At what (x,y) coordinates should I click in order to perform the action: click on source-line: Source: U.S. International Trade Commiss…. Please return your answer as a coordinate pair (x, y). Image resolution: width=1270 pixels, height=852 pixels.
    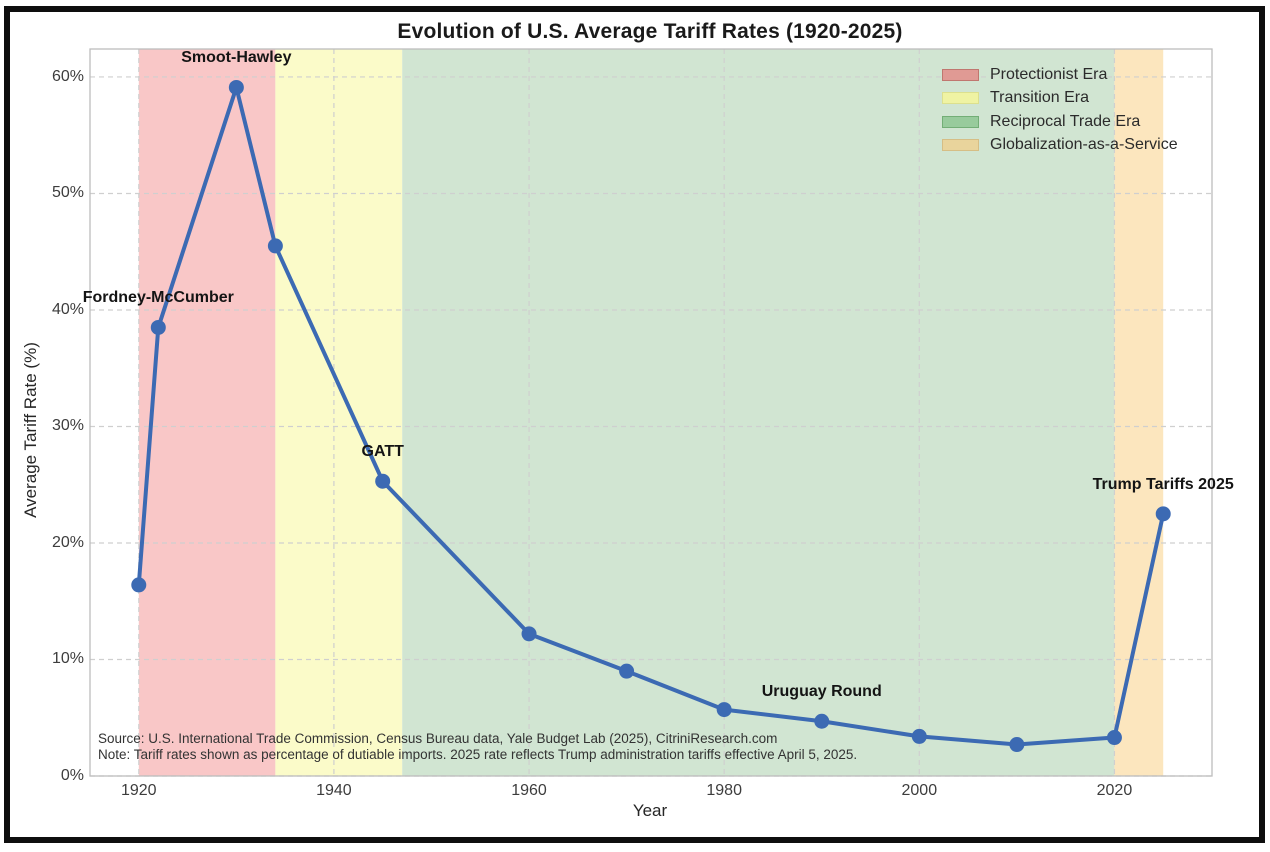
    Looking at the image, I should click on (438, 738).